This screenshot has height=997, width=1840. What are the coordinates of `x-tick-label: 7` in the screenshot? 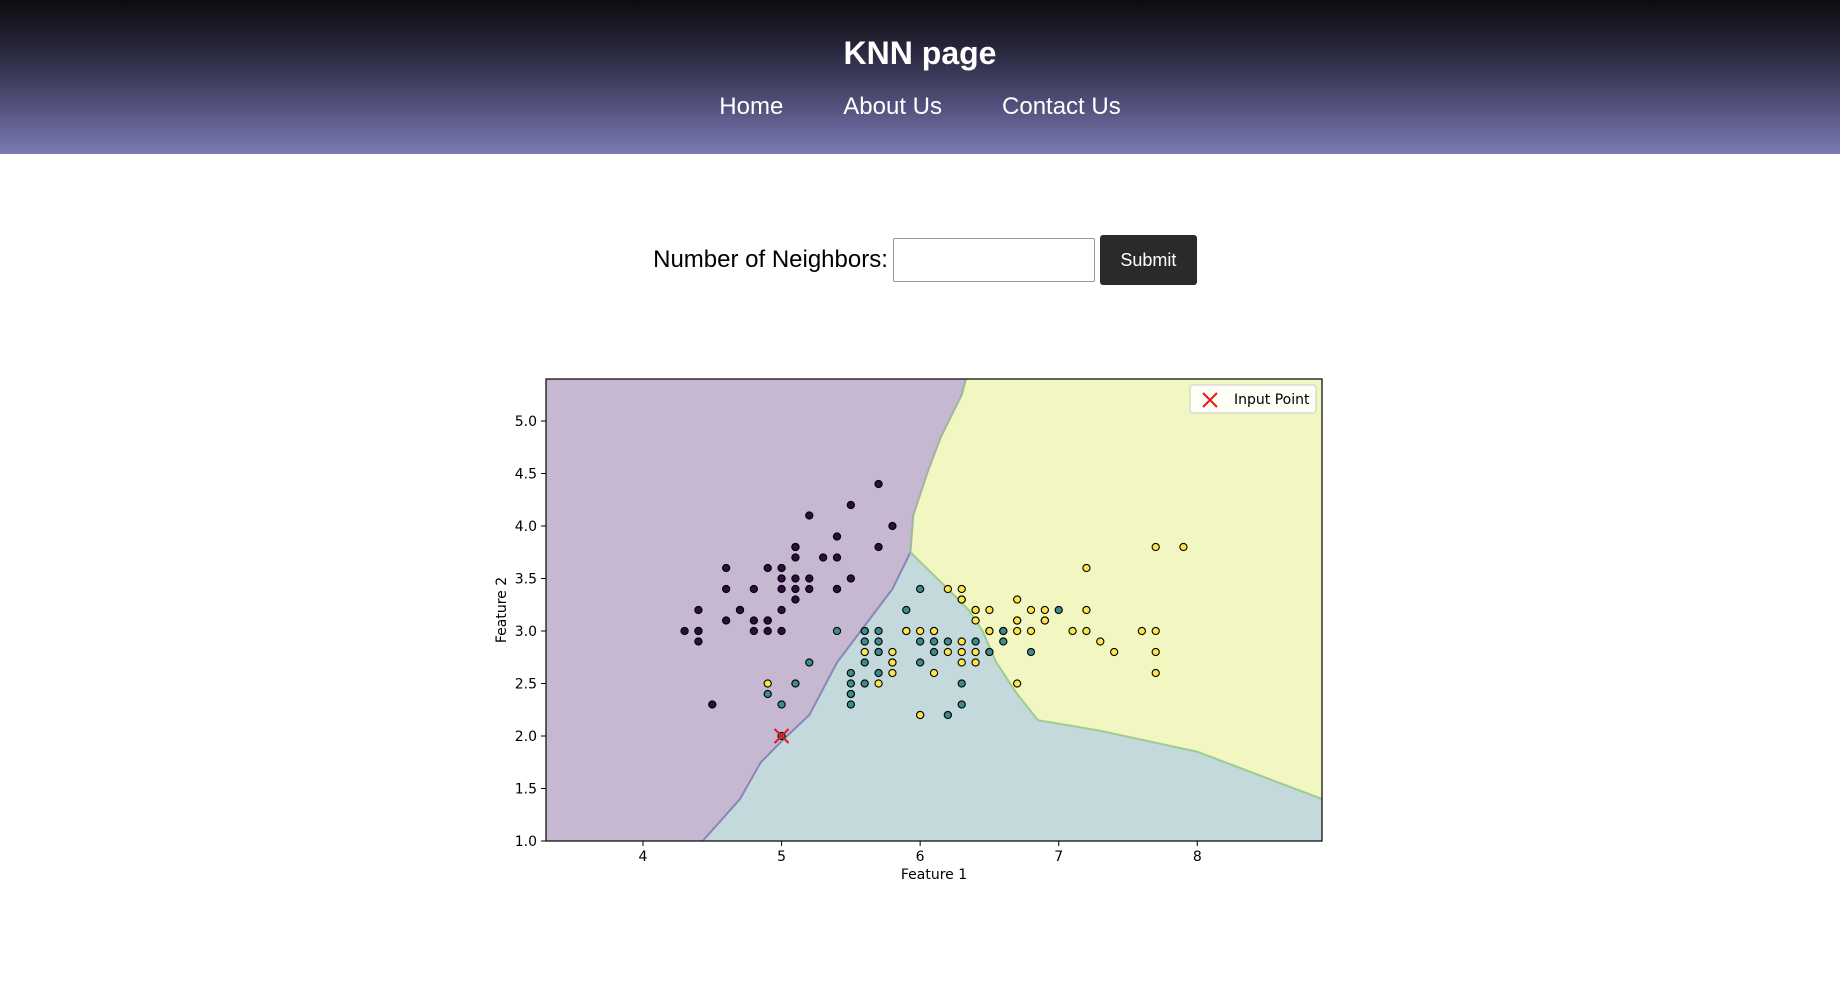 It's located at (1058, 857).